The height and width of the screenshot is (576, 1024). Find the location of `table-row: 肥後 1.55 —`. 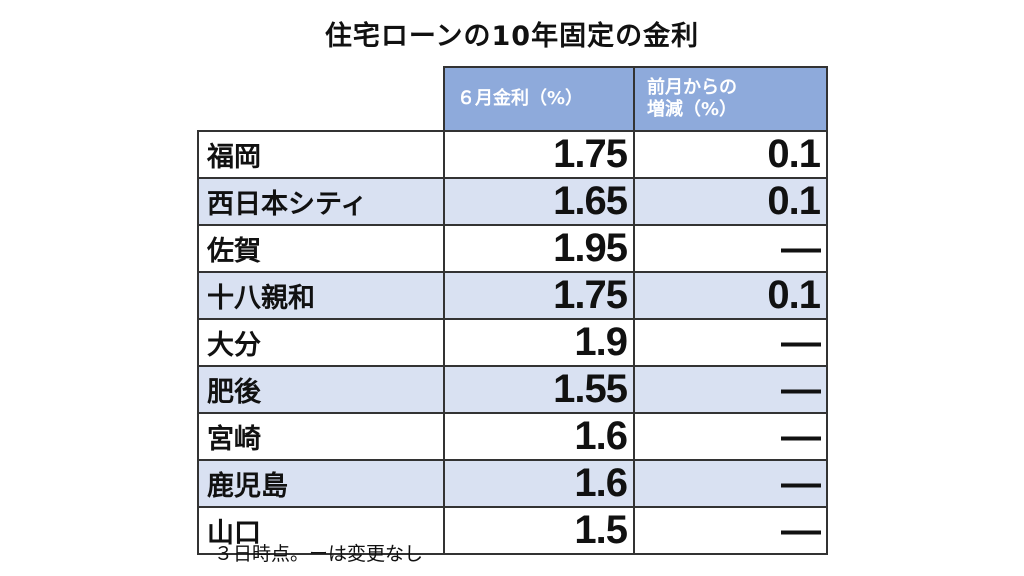

table-row: 肥後 1.55 — is located at coordinates (512, 389).